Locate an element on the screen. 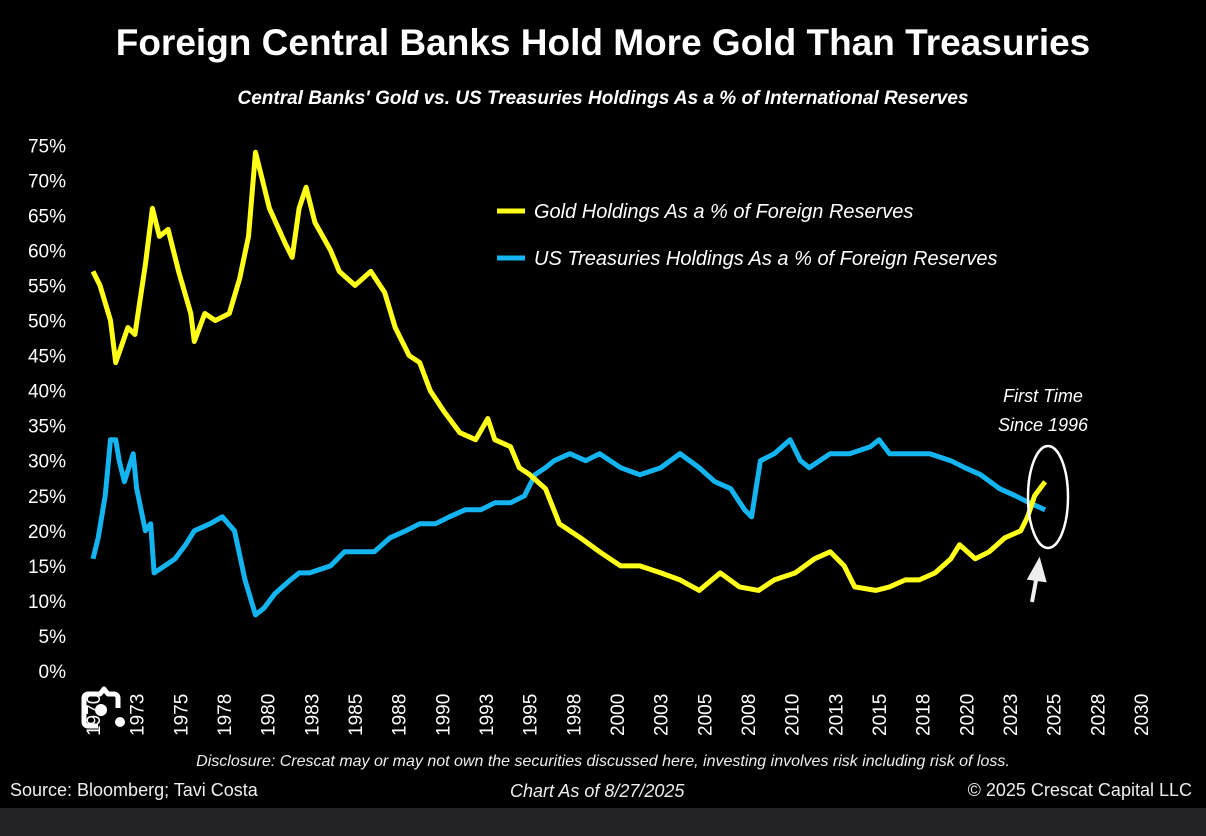  x-tick-label: 2023 is located at coordinates (1011, 715).